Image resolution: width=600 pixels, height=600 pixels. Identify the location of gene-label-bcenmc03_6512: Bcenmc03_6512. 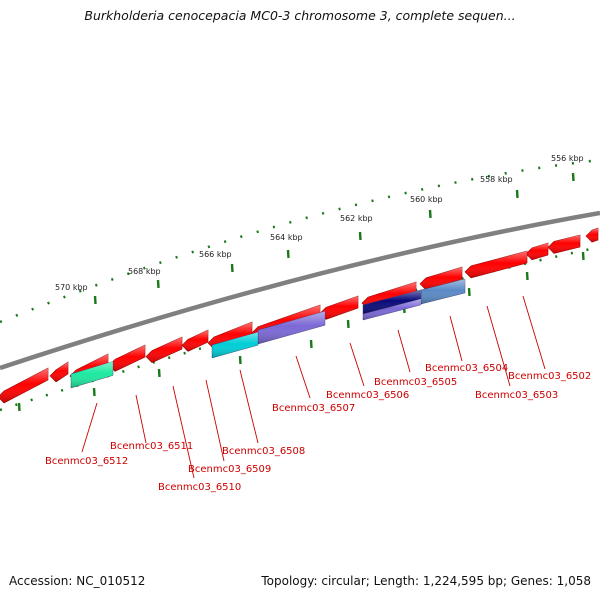
(86, 461).